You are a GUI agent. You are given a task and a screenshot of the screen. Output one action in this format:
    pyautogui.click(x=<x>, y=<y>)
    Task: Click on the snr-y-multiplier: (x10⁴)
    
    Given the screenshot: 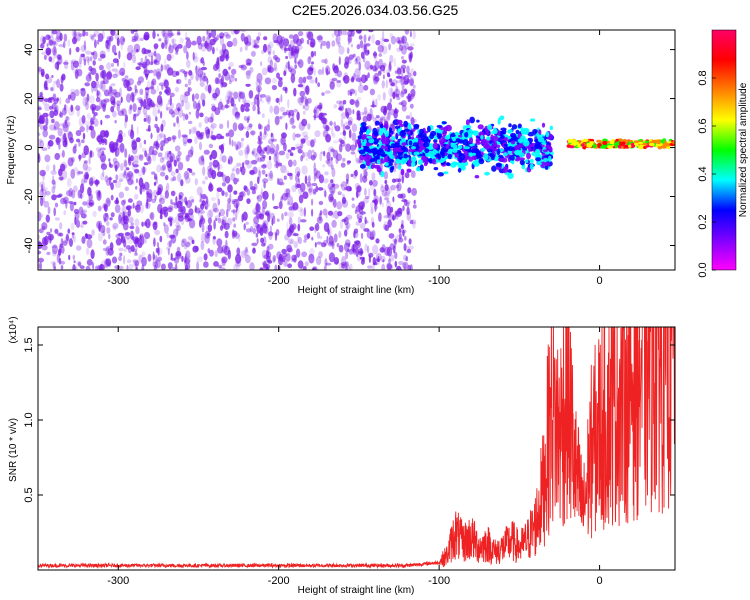 What is the action you would take?
    pyautogui.click(x=13, y=329)
    